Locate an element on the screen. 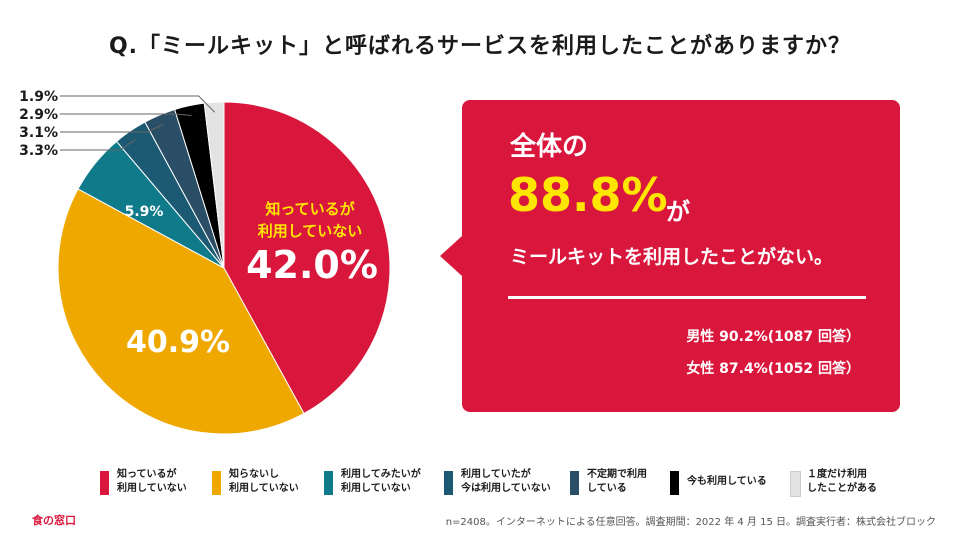  callout-text: ミールキットを利用したことがない。 is located at coordinates (672, 257).